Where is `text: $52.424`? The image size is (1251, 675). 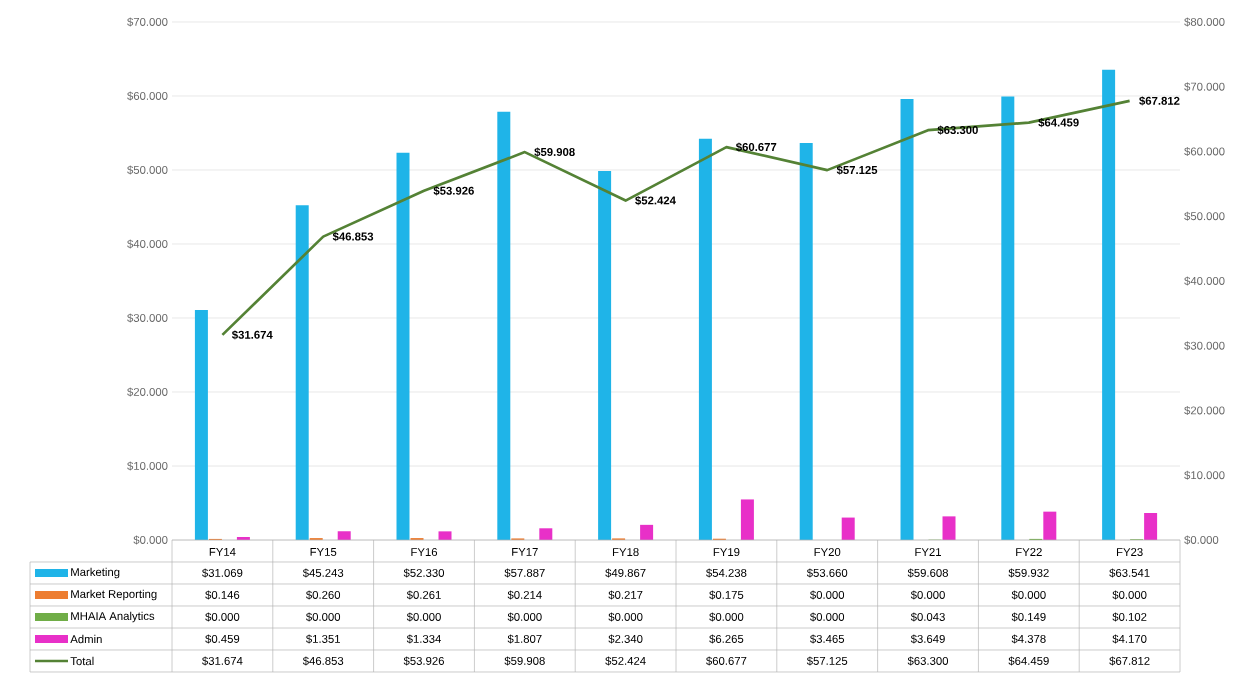
text: $52.424 is located at coordinates (655, 200).